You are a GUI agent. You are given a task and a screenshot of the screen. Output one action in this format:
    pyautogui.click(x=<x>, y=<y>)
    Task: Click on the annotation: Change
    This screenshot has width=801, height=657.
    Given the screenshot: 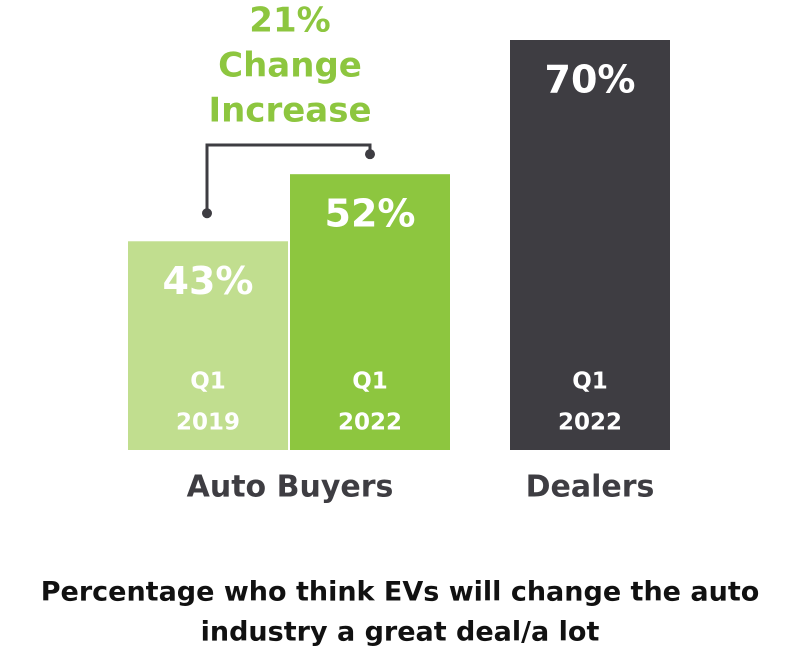 What is the action you would take?
    pyautogui.click(x=290, y=66)
    